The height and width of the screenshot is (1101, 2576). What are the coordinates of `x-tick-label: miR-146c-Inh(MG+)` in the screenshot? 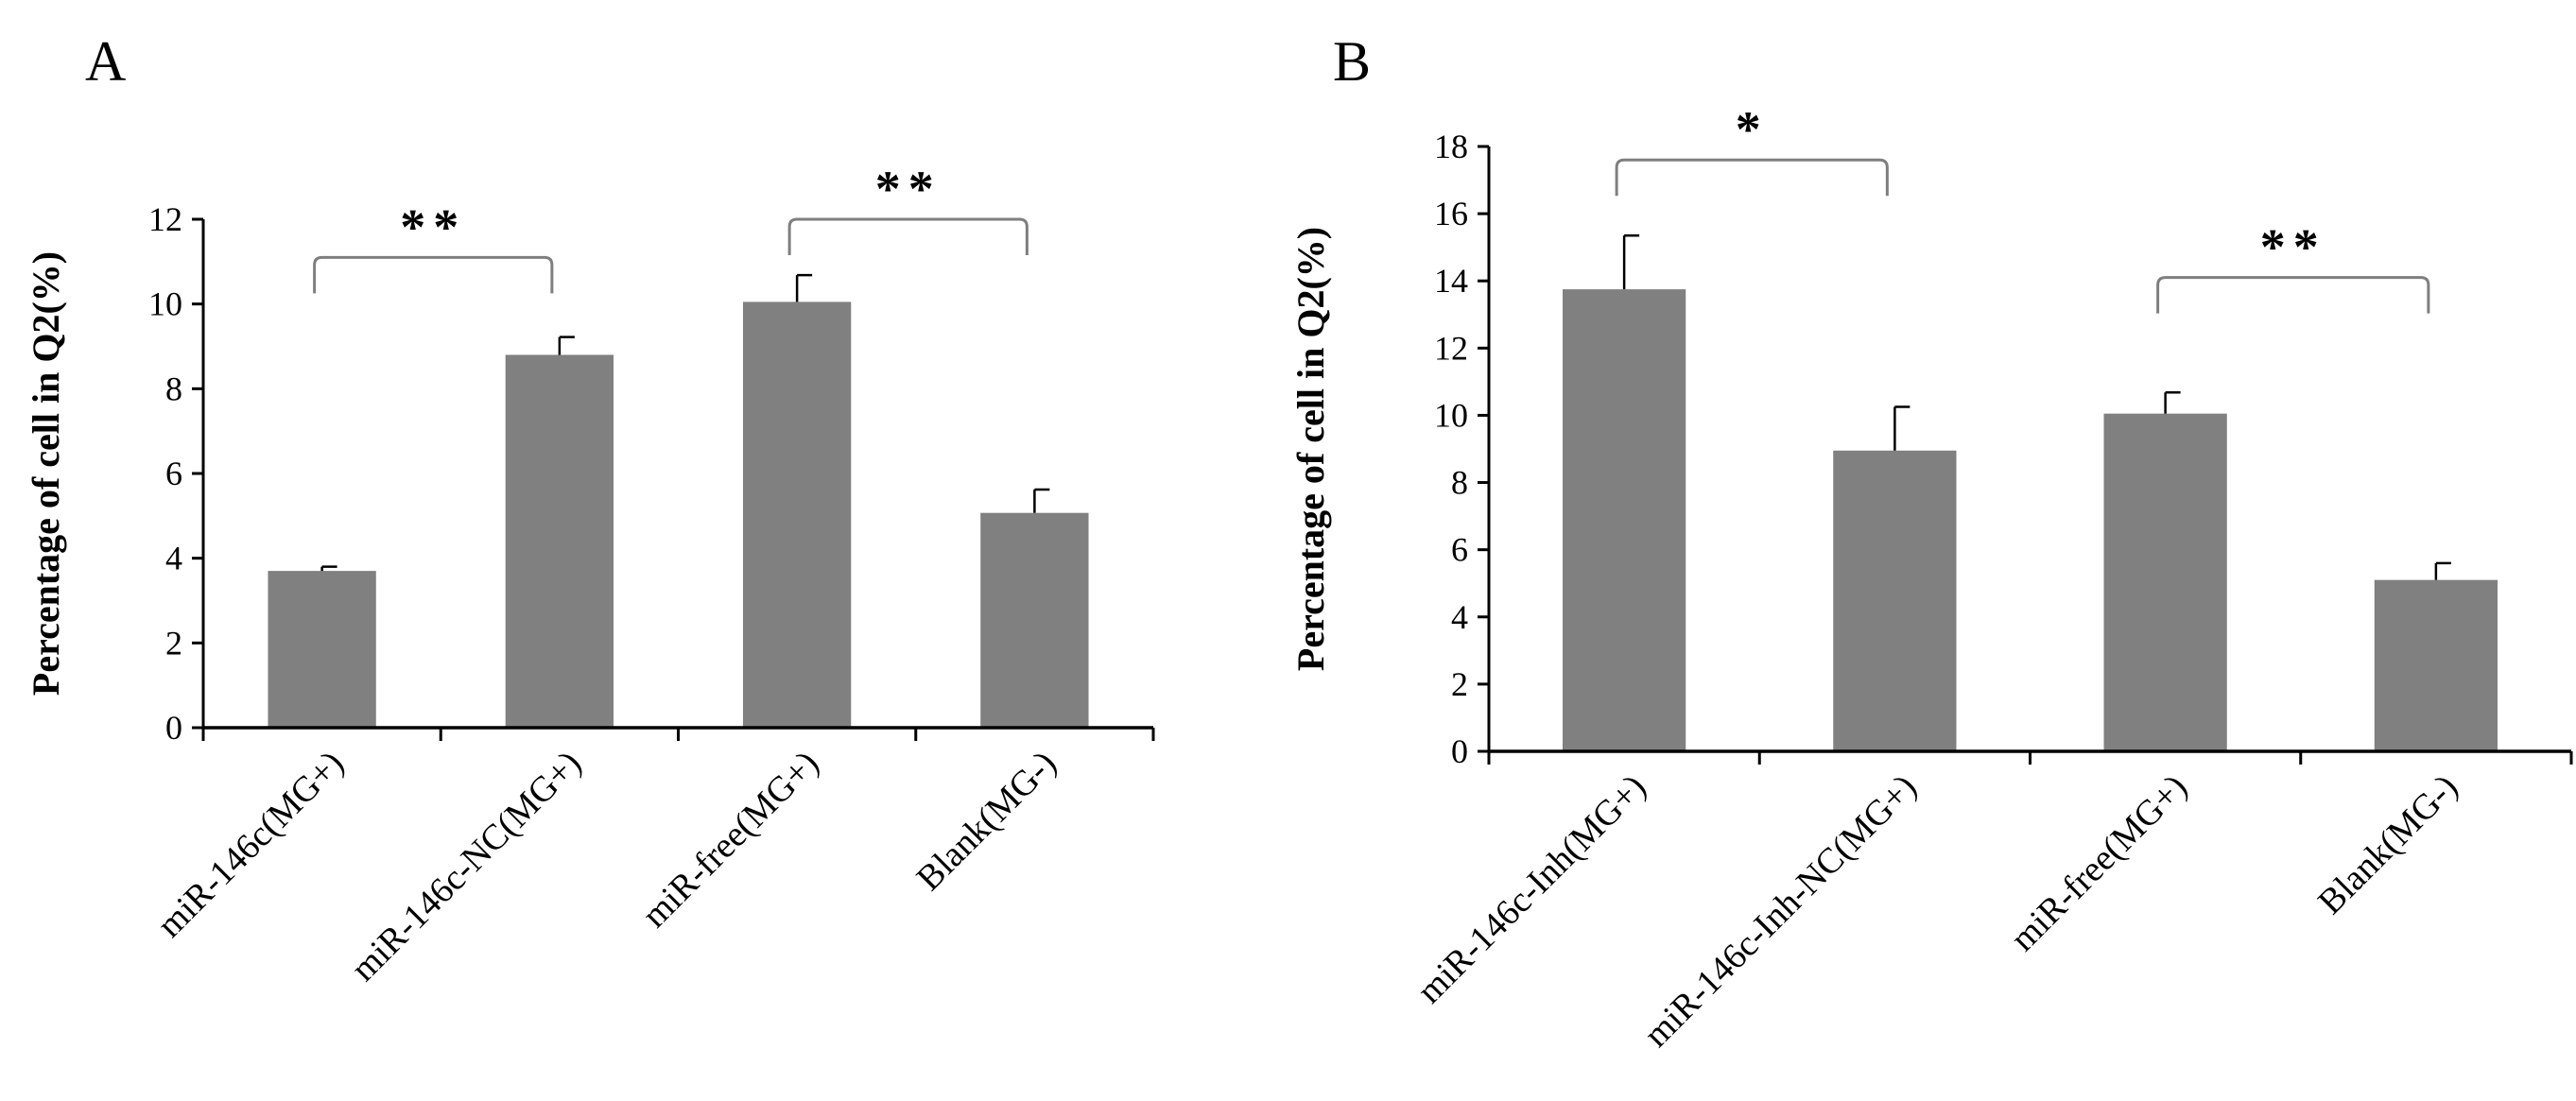 It's located at (1531, 889).